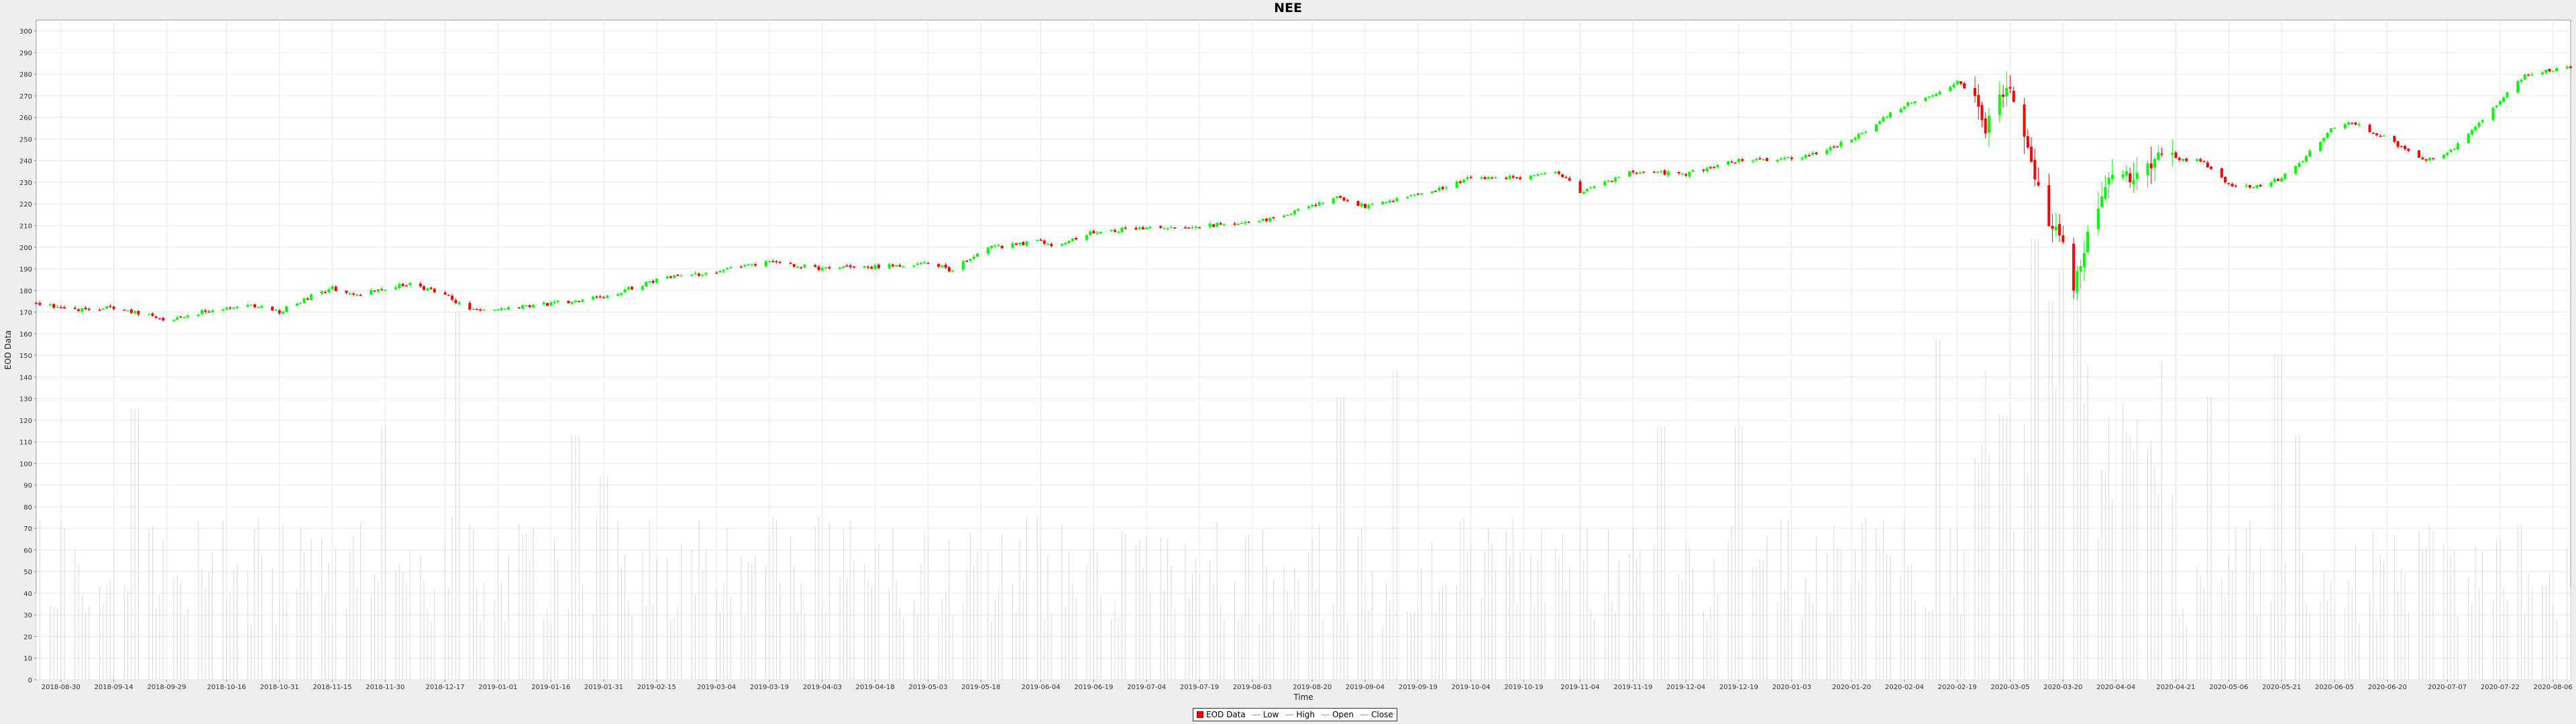 The height and width of the screenshot is (724, 2576). What do you see at coordinates (25, 464) in the screenshot?
I see `y-tick-label: 100` at bounding box center [25, 464].